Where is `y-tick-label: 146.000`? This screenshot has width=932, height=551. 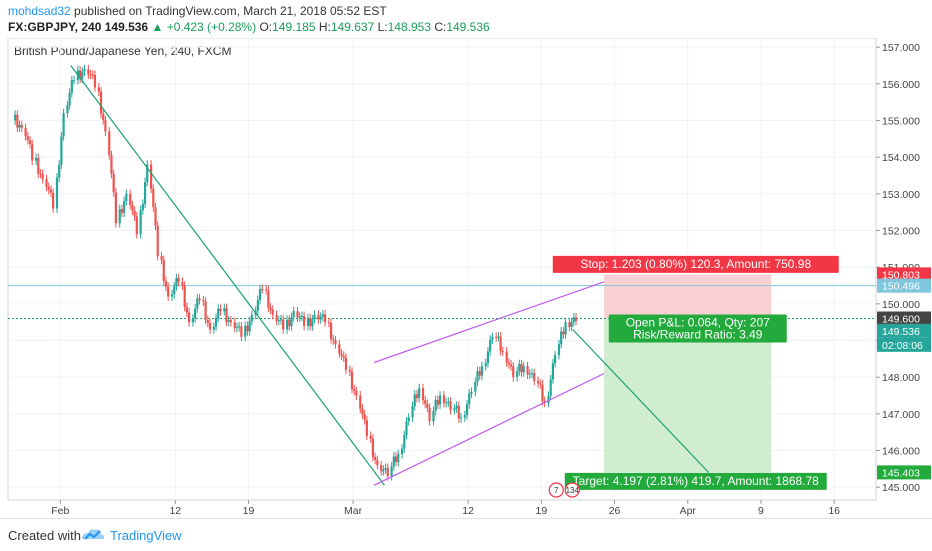 y-tick-label: 146.000 is located at coordinates (901, 452).